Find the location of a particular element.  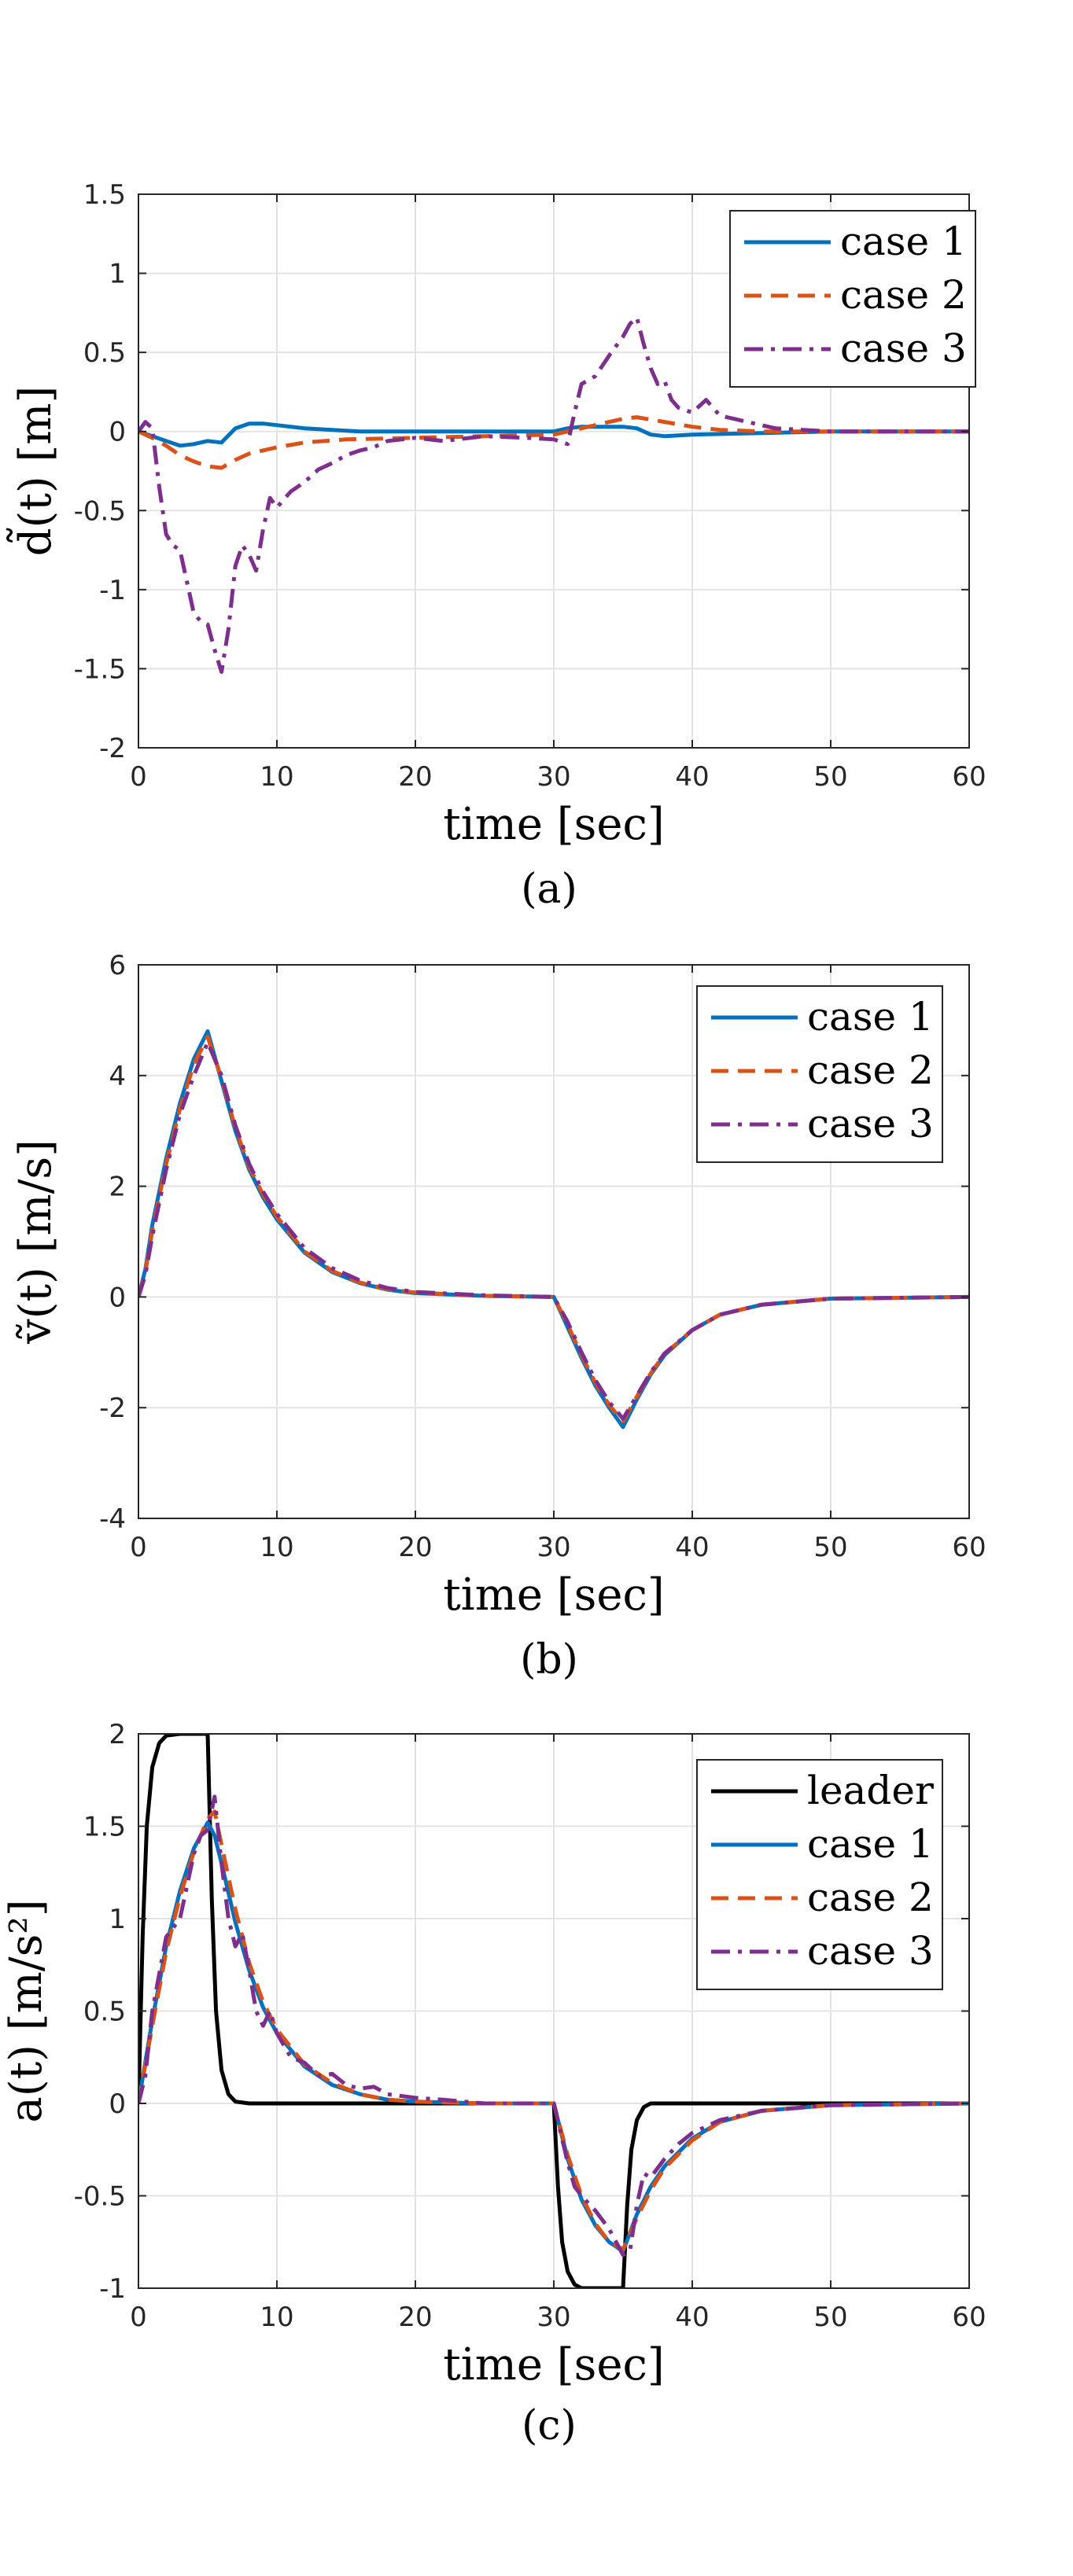

y-tick-label: 6 is located at coordinates (117, 966).